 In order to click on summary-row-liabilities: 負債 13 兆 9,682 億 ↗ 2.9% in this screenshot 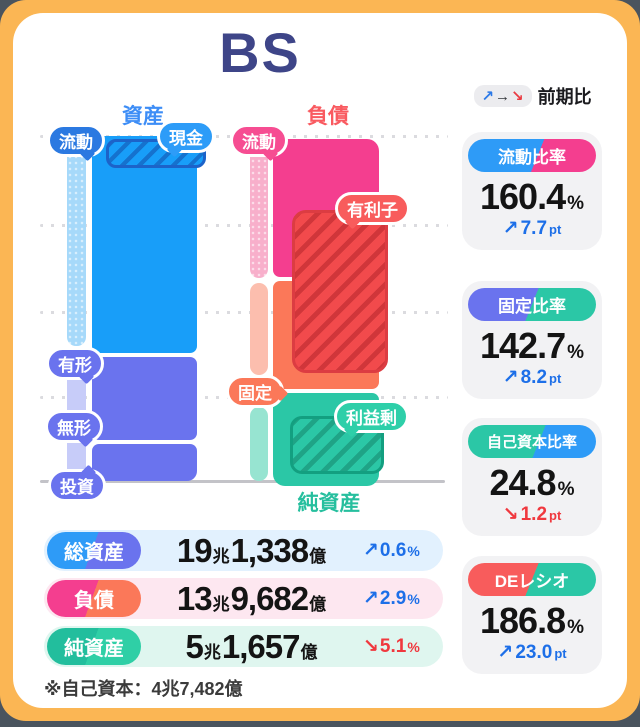, I will do `click(243, 598)`.